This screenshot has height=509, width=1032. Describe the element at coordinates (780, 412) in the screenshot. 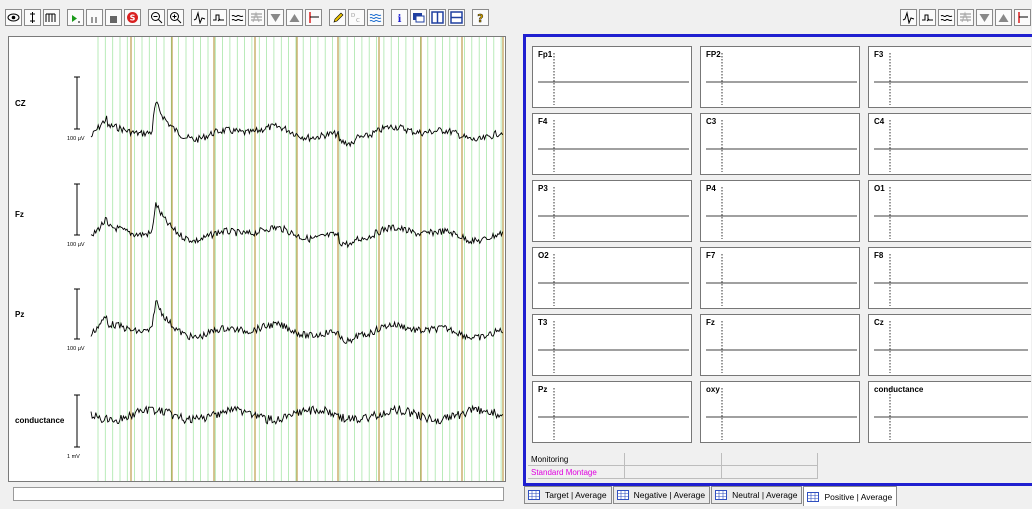

I see `montage-cell-oxy: oxy` at that location.